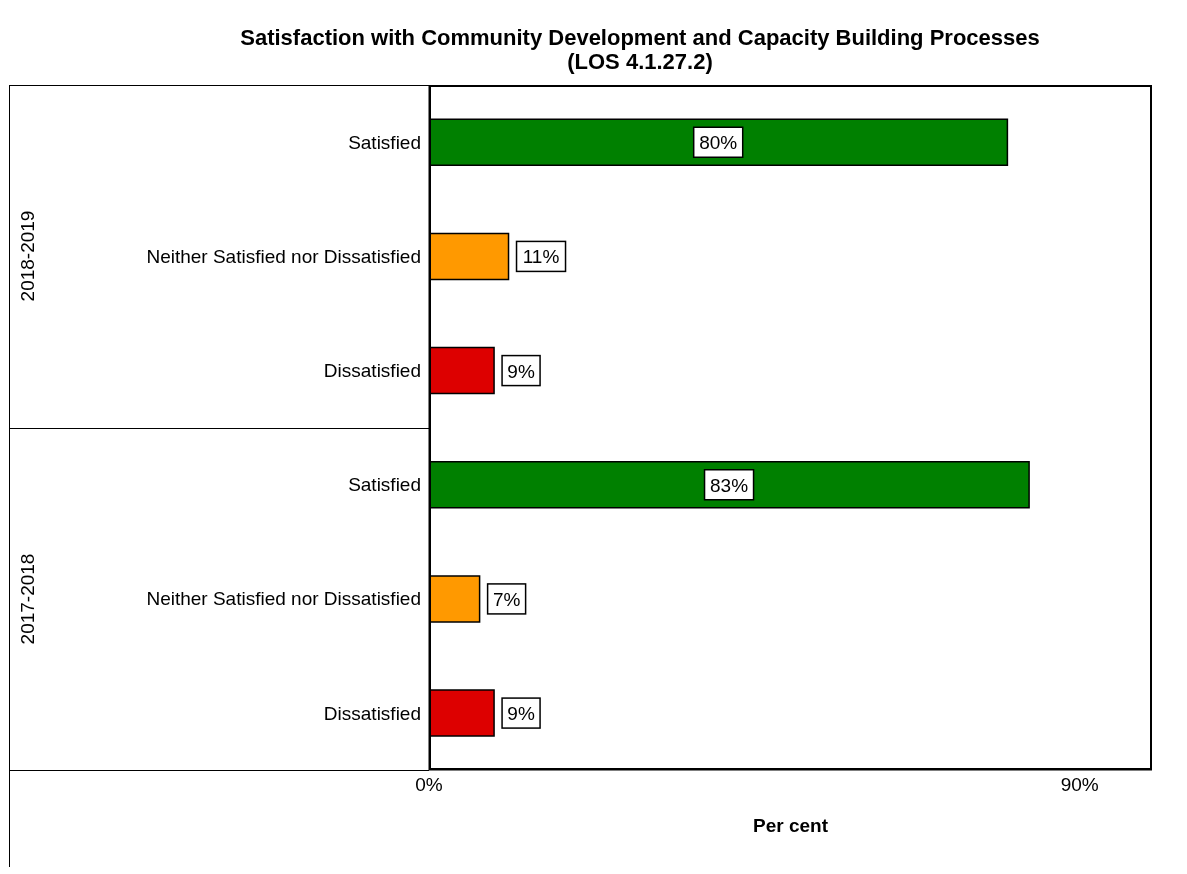 The image size is (1187, 874). Describe the element at coordinates (791, 825) in the screenshot. I see `x-axis-title: Per cent` at that location.